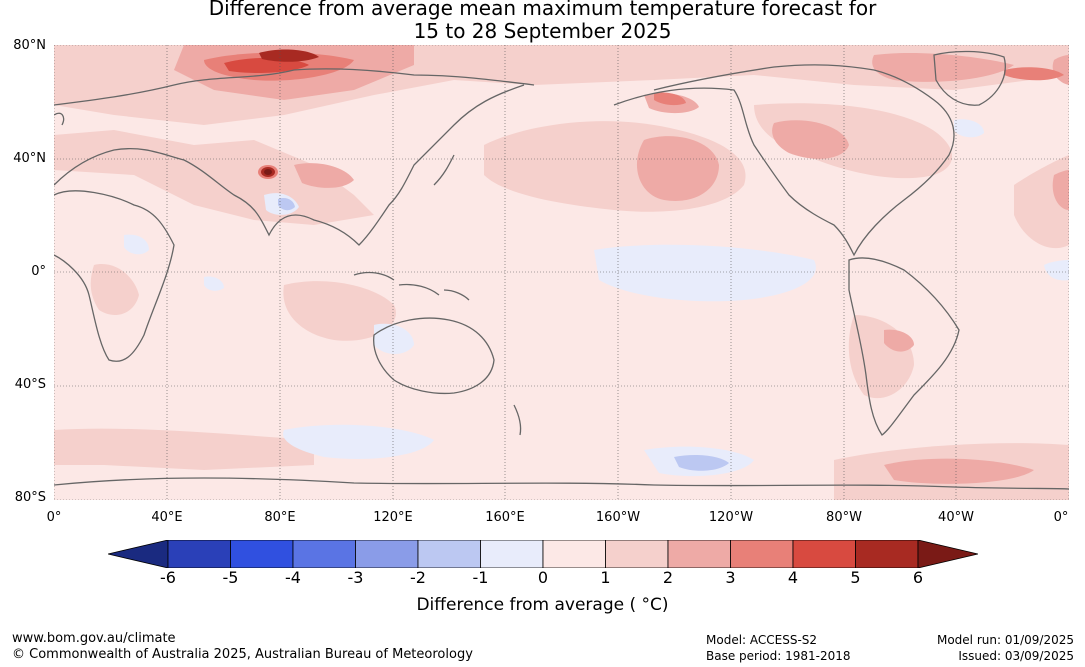 Image resolution: width=1085 pixels, height=667 pixels. What do you see at coordinates (731, 517) in the screenshot?
I see `lon-label-120w: 120°W` at bounding box center [731, 517].